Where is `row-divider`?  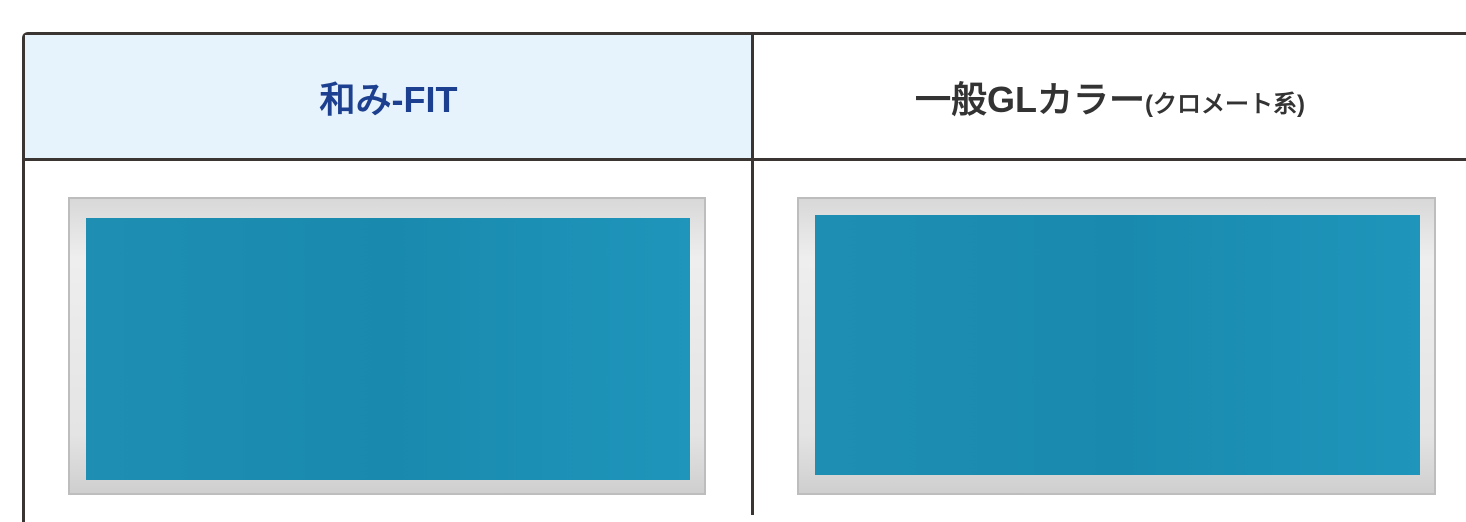
row-divider is located at coordinates (745, 159).